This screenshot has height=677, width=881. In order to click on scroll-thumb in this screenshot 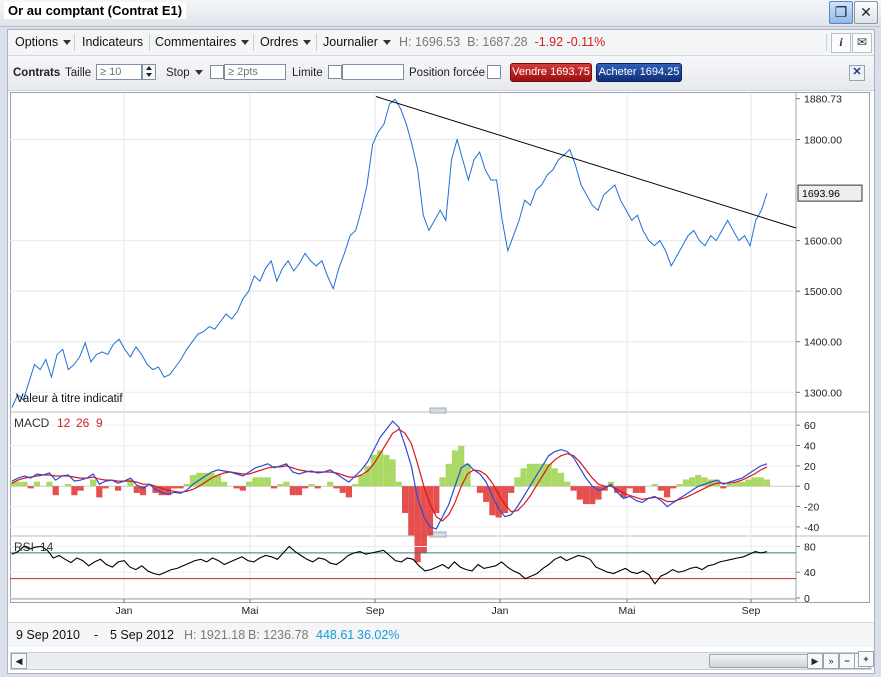, I will do `click(760, 661)`.